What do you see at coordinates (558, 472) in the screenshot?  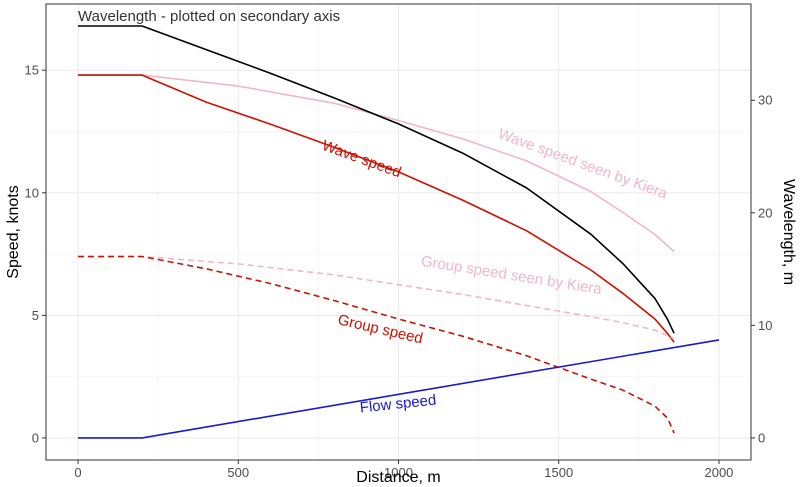 I see `x-tick-label: 1500` at bounding box center [558, 472].